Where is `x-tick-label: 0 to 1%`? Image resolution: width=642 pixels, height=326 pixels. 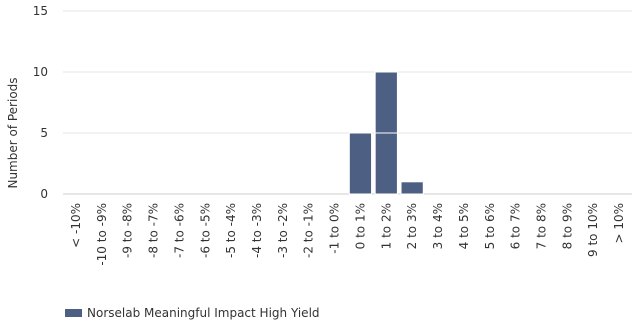
x-tick-label: 0 to 1% is located at coordinates (360, 226).